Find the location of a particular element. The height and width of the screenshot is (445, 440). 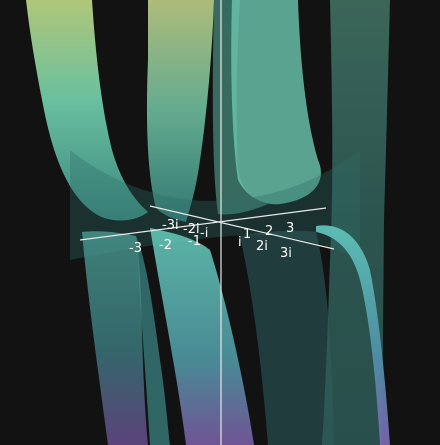

real-axis is located at coordinates (203, 224).